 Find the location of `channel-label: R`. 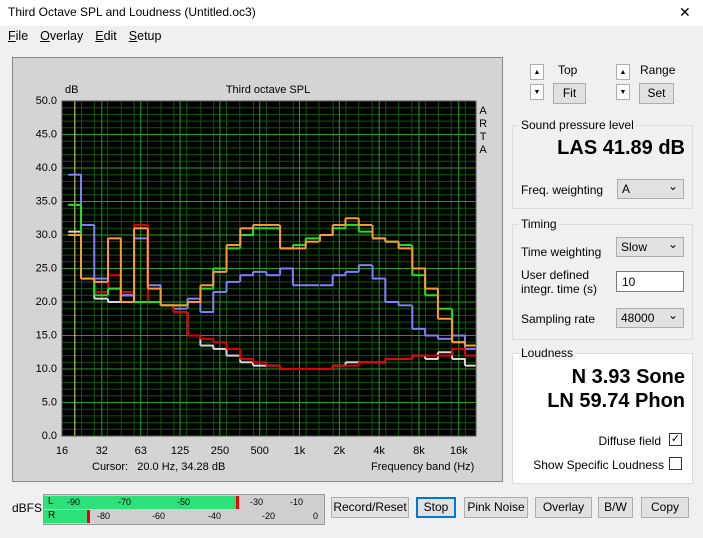

channel-label: R is located at coordinates (52, 515).